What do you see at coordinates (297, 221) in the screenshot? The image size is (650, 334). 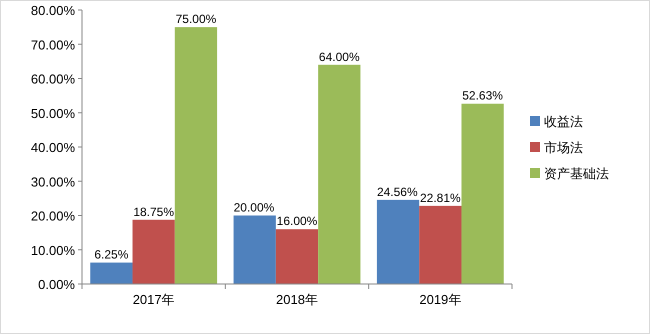 I see `data-label: 16.00%` at bounding box center [297, 221].